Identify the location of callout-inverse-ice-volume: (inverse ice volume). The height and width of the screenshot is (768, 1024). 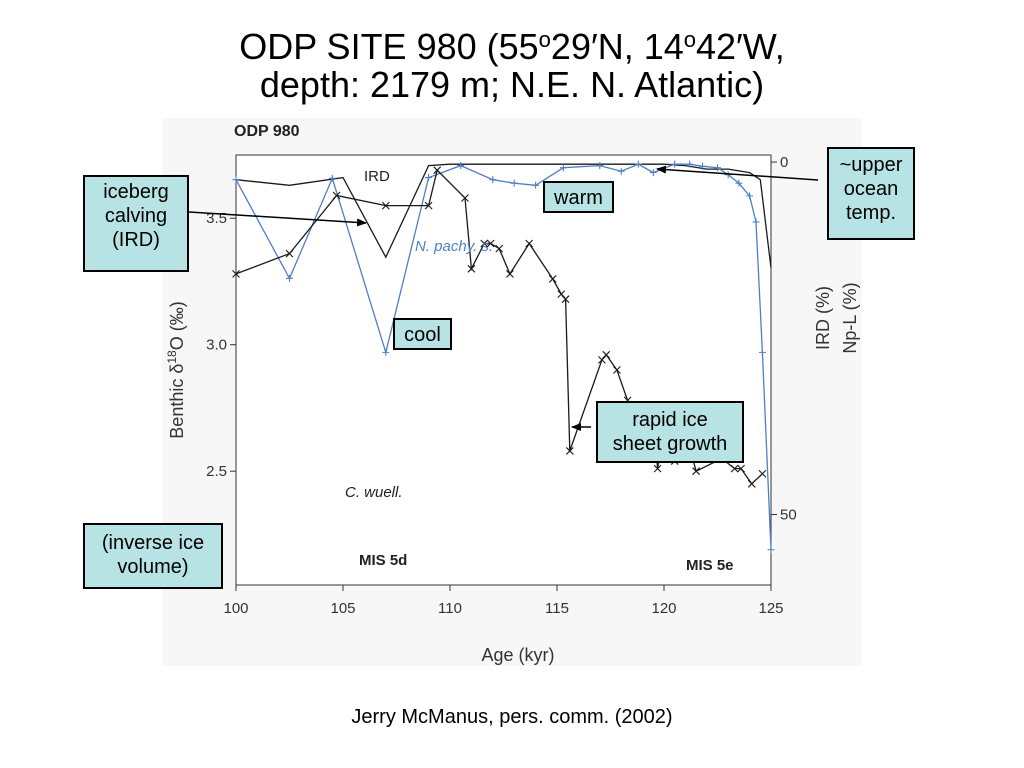
(153, 556).